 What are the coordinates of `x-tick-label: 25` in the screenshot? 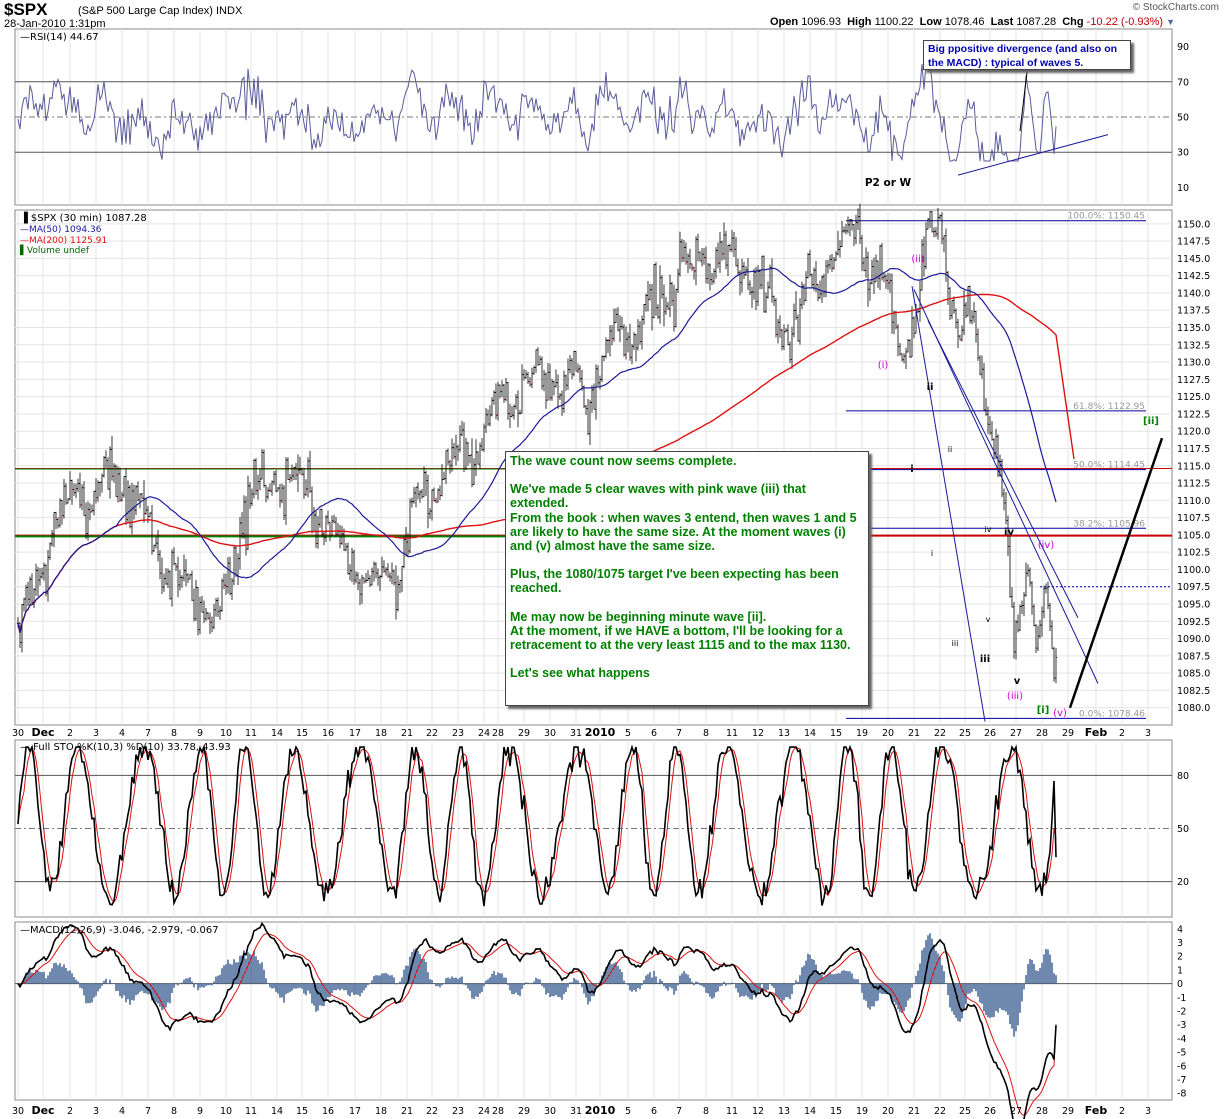 It's located at (965, 733).